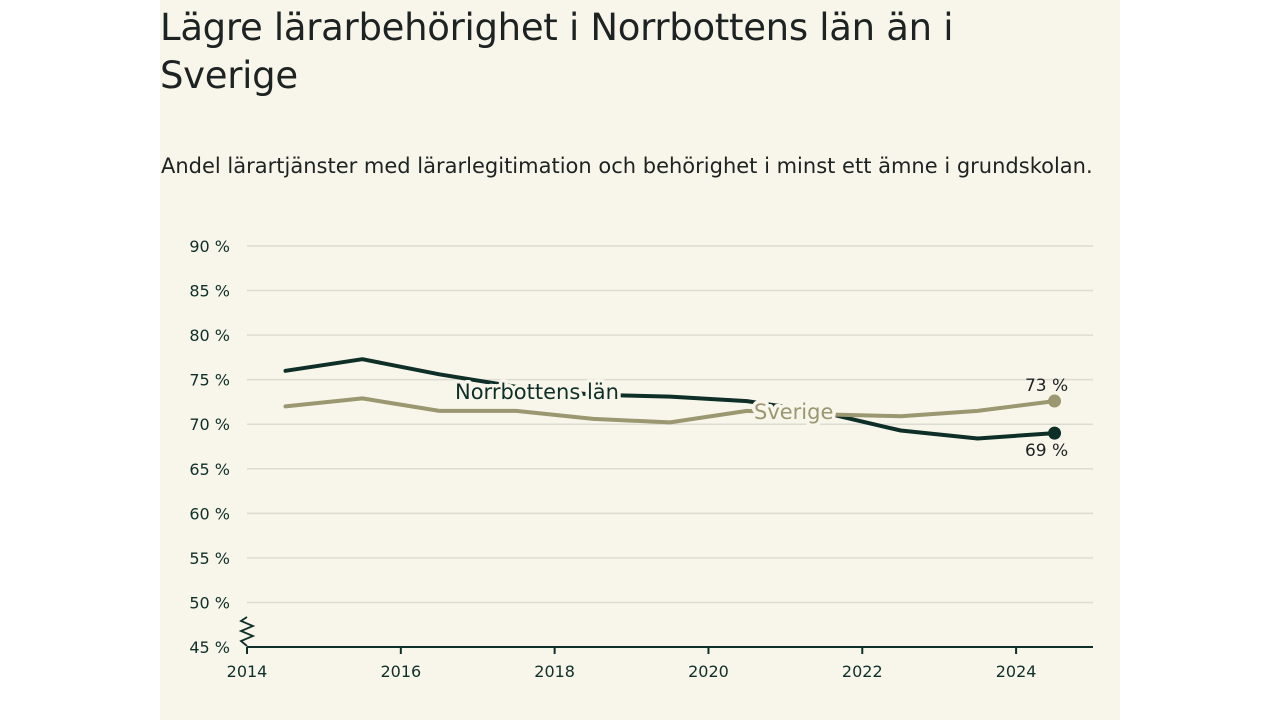 The width and height of the screenshot is (1280, 720). I want to click on series-line-norrbotten, so click(670, 399).